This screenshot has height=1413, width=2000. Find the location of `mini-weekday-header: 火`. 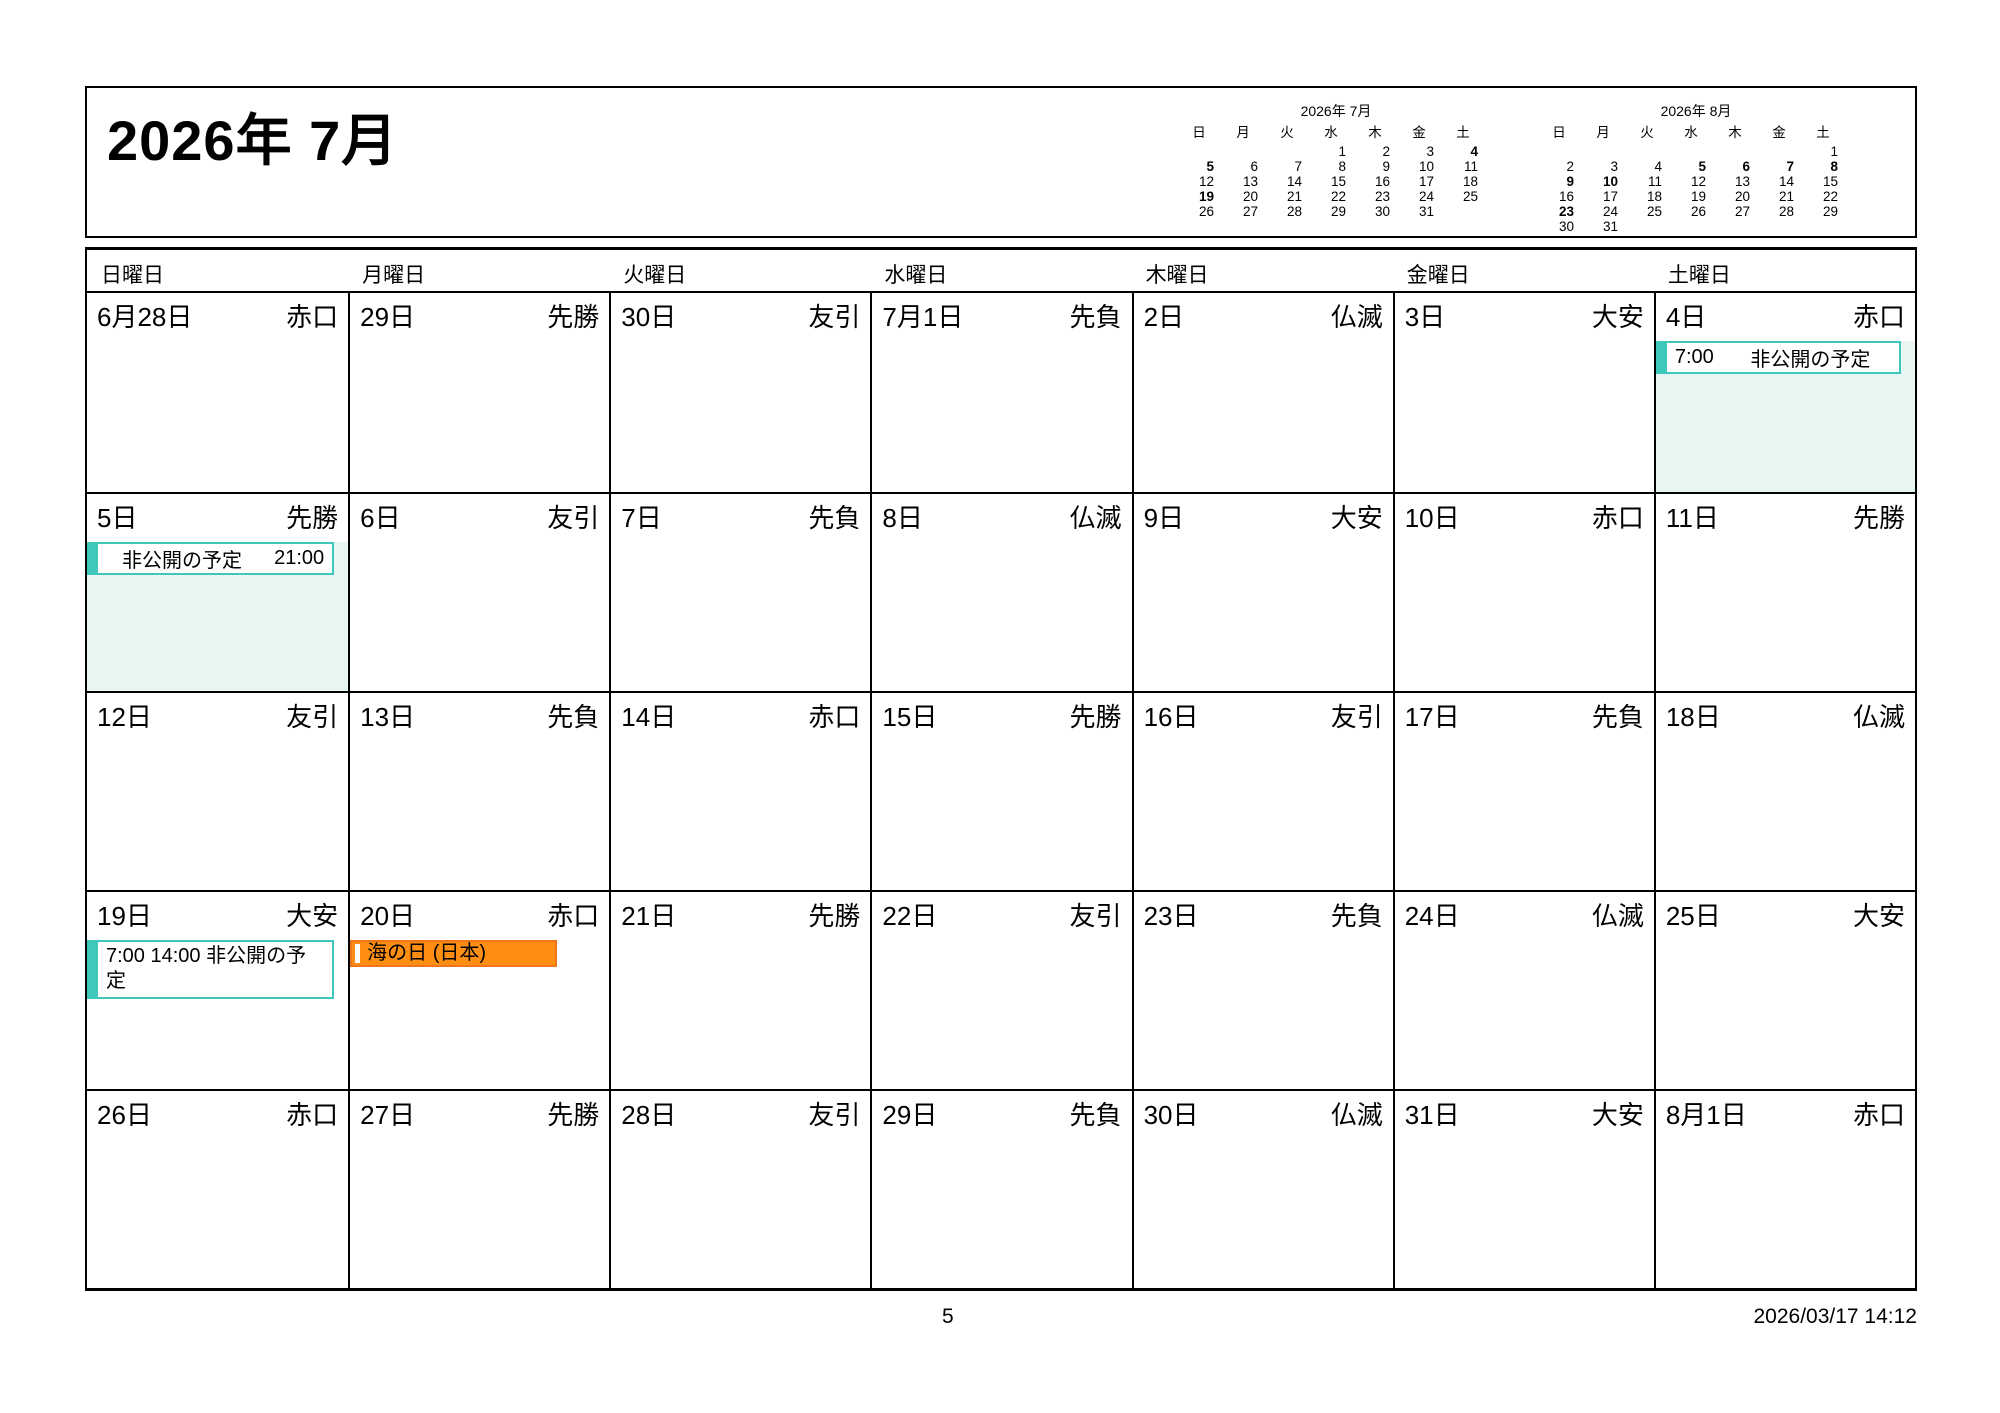

mini-weekday-header: 火 is located at coordinates (1647, 132).